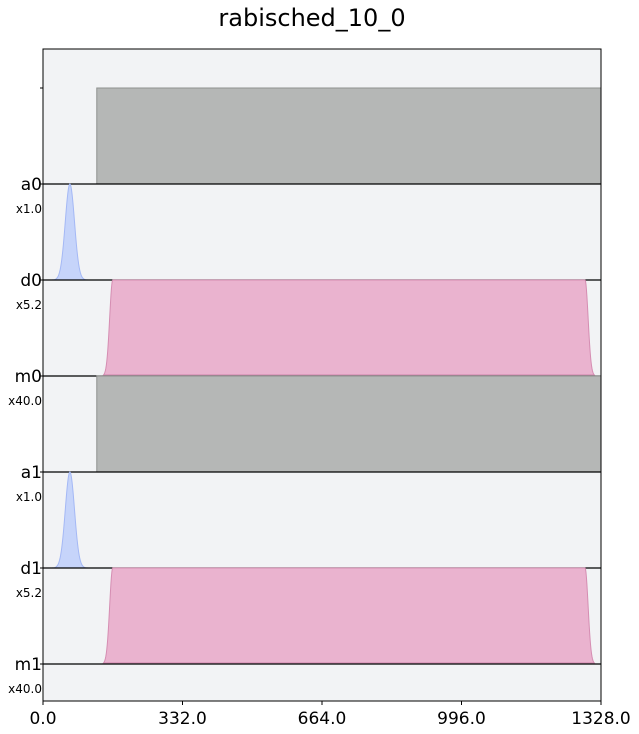  I want to click on channel-label-m1: m1, so click(28, 665).